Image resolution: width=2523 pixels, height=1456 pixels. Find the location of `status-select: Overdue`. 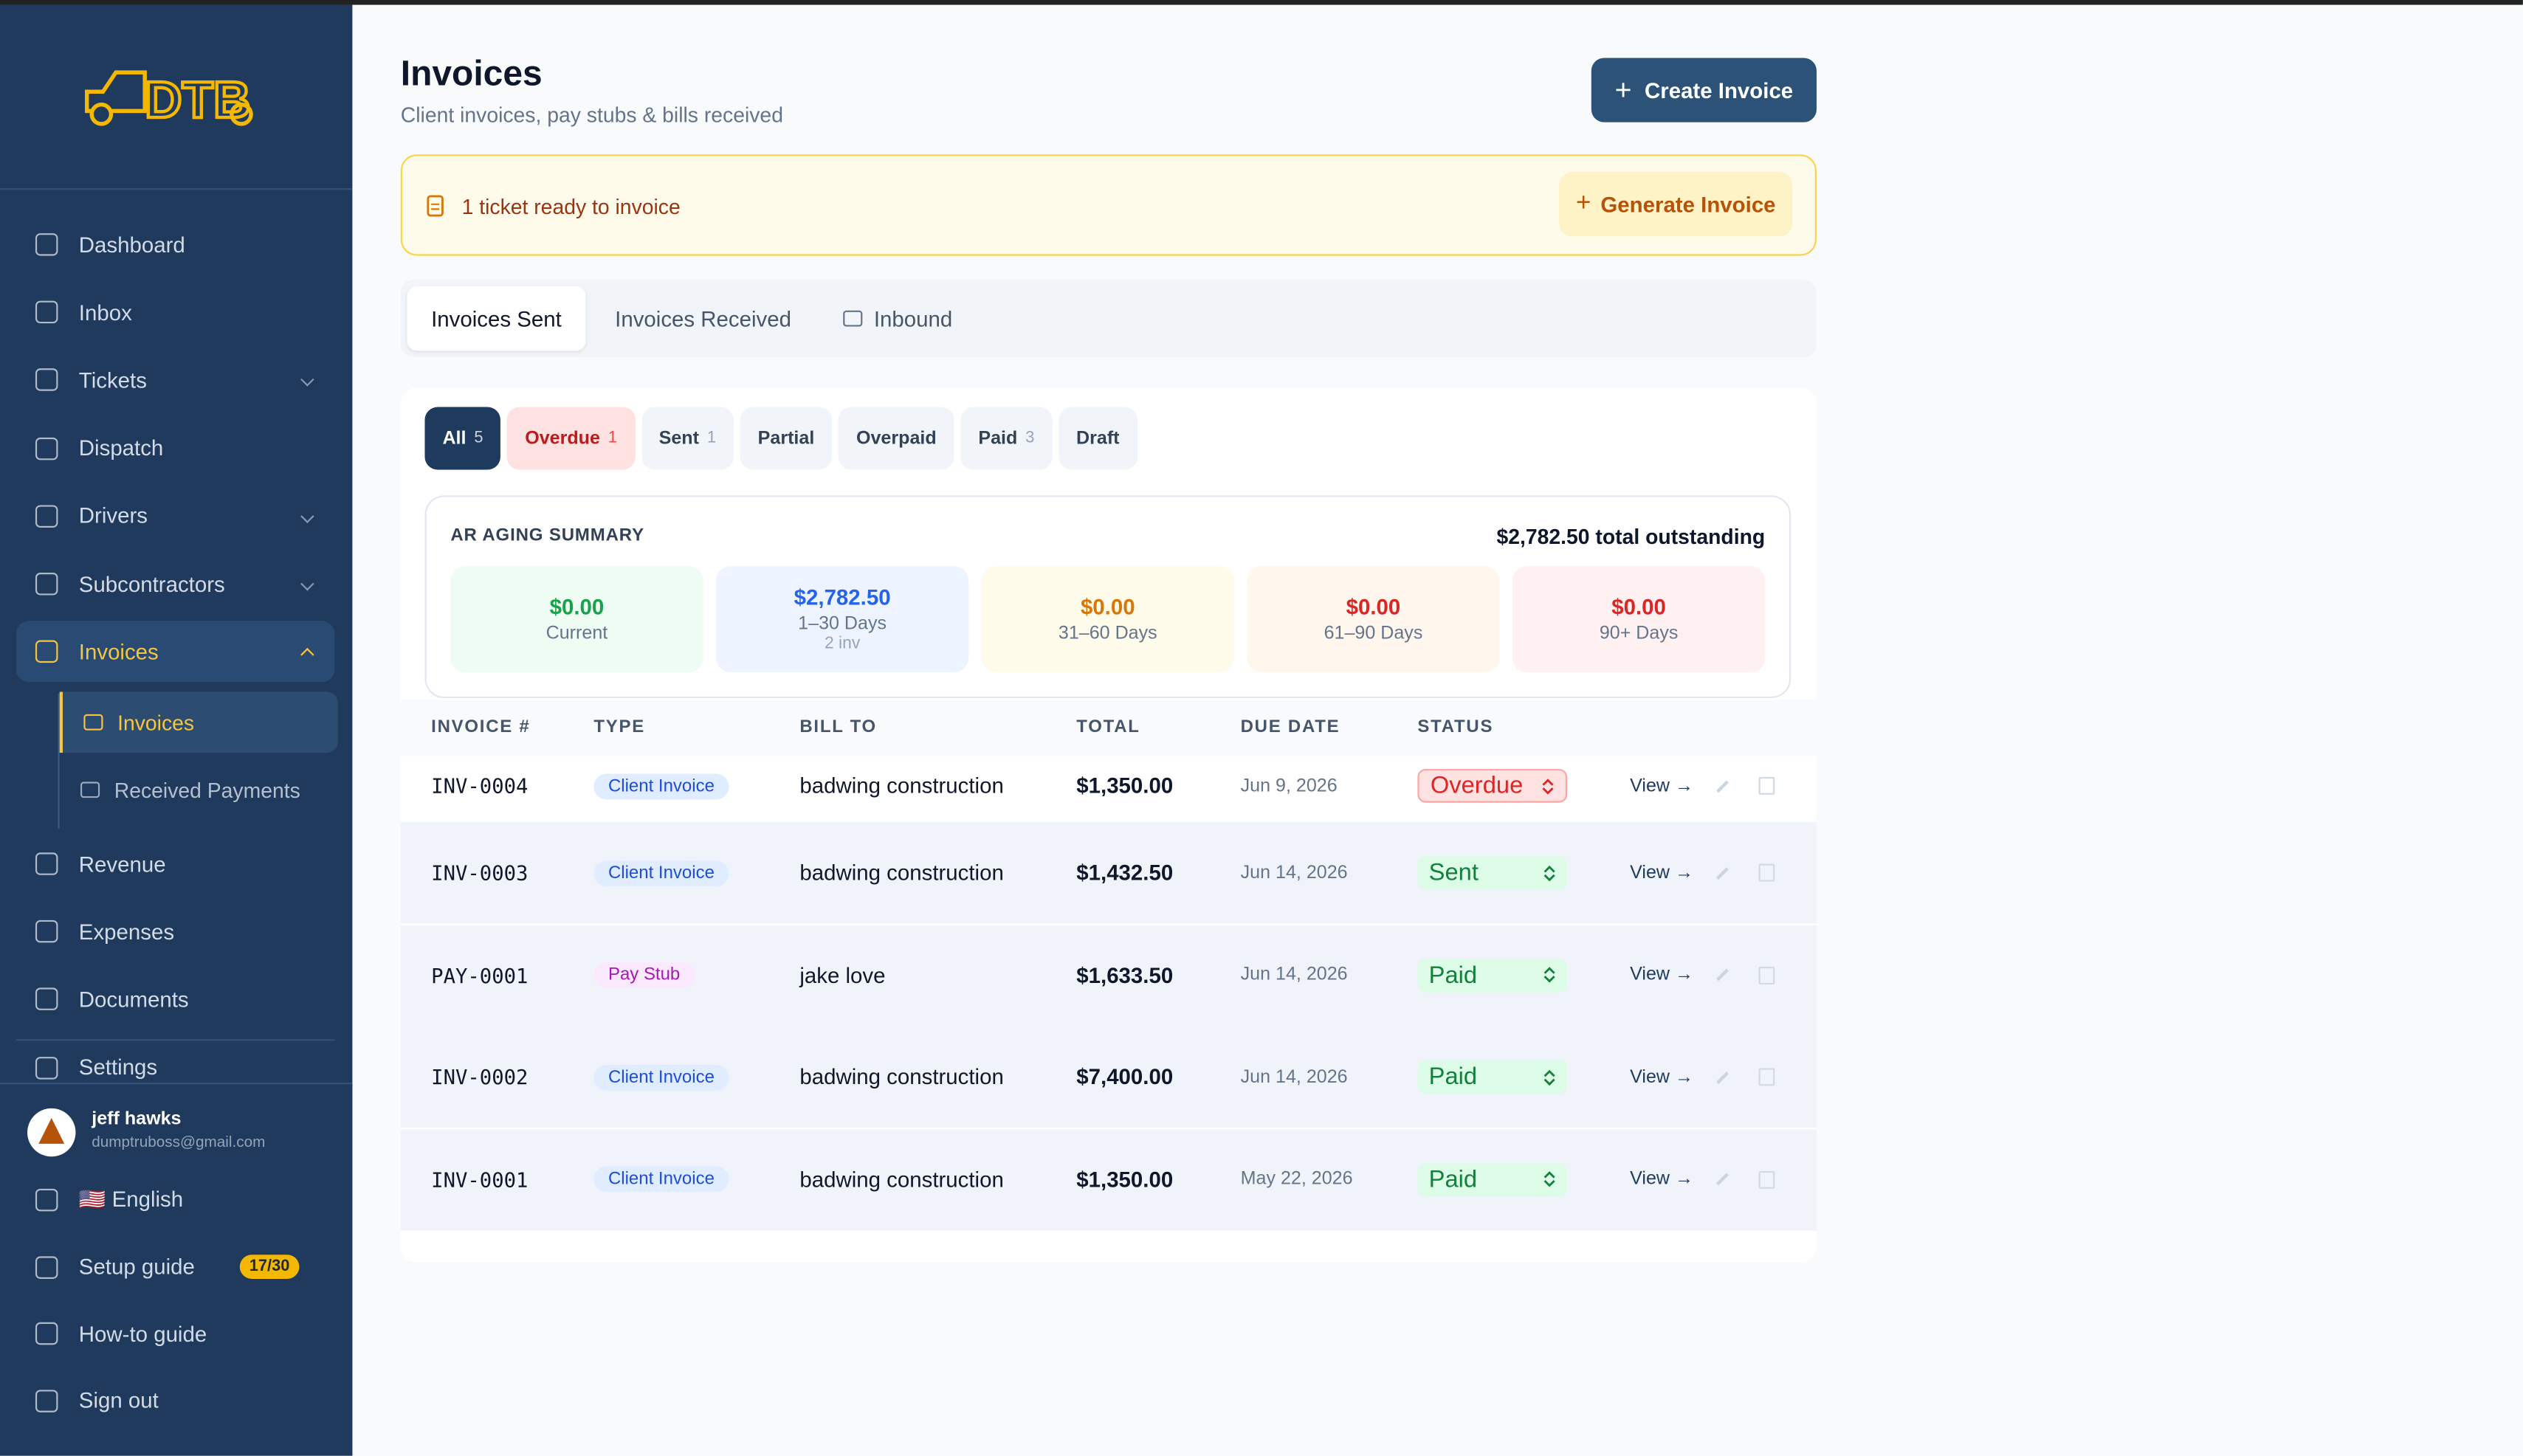

status-select: Overdue is located at coordinates (1492, 785).